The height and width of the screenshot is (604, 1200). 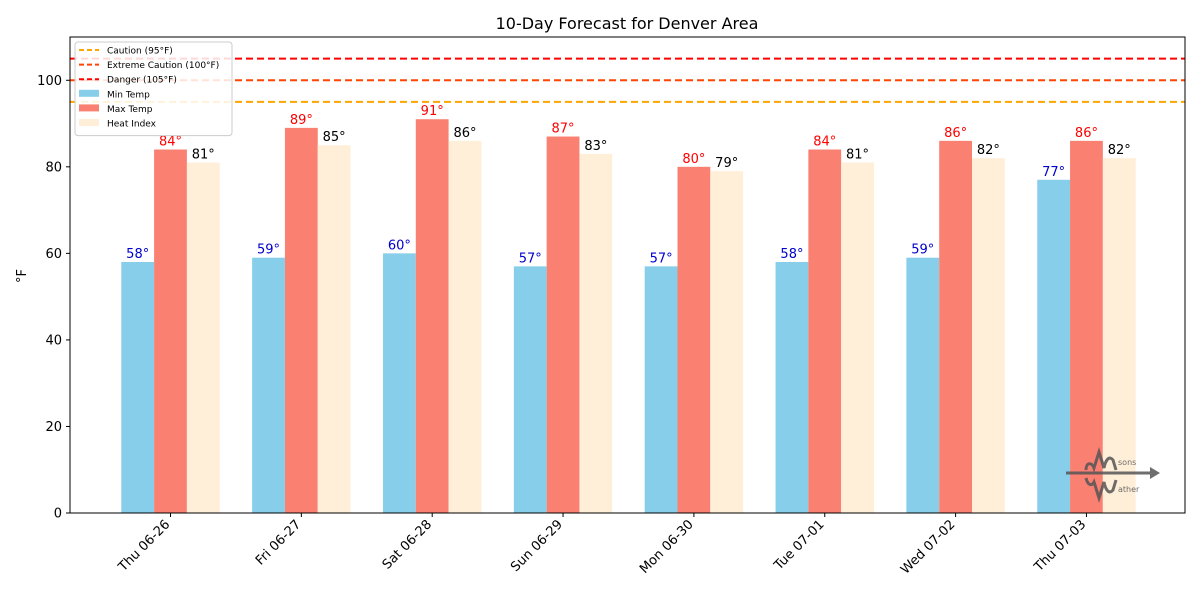 I want to click on logo-arrow-head, so click(x=1155, y=473).